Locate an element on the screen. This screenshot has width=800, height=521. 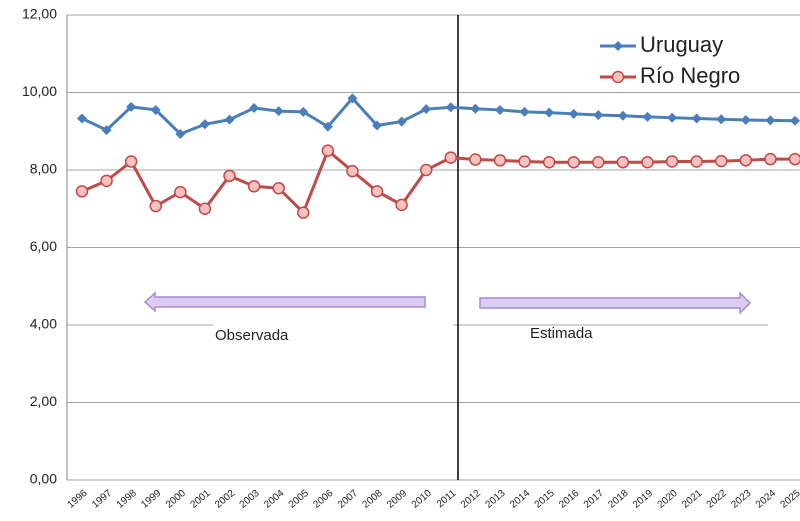
y-tick-label: 8,00 is located at coordinates (43, 169).